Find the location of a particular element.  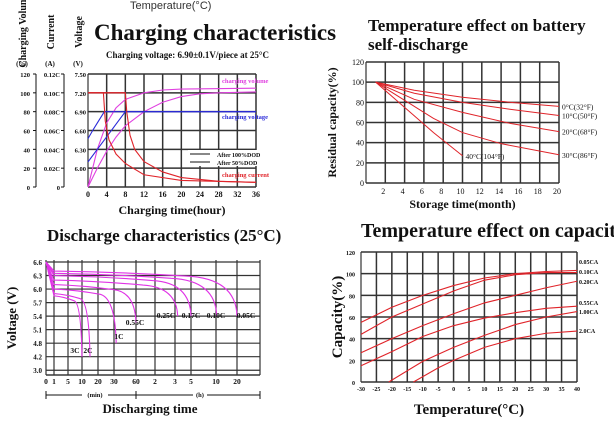

capacity-xlabel: Temperature(°C) is located at coordinates (469, 410).